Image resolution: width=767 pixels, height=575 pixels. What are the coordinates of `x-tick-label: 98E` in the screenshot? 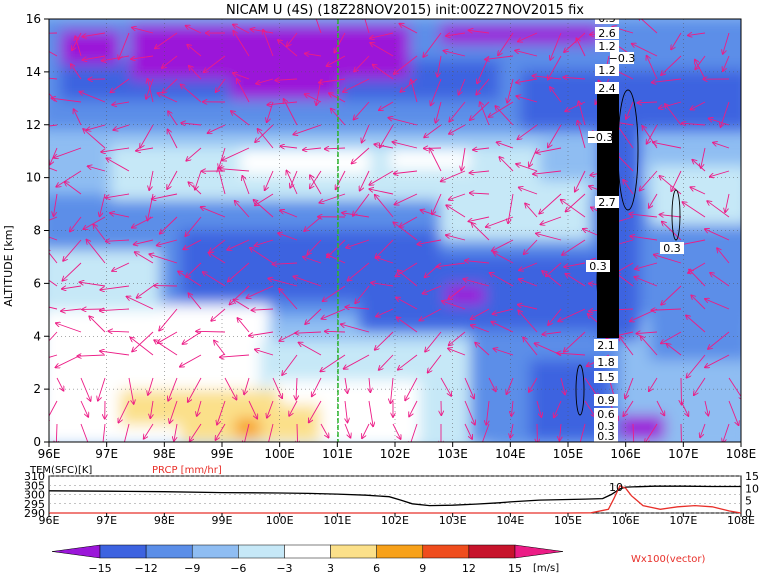 It's located at (164, 454).